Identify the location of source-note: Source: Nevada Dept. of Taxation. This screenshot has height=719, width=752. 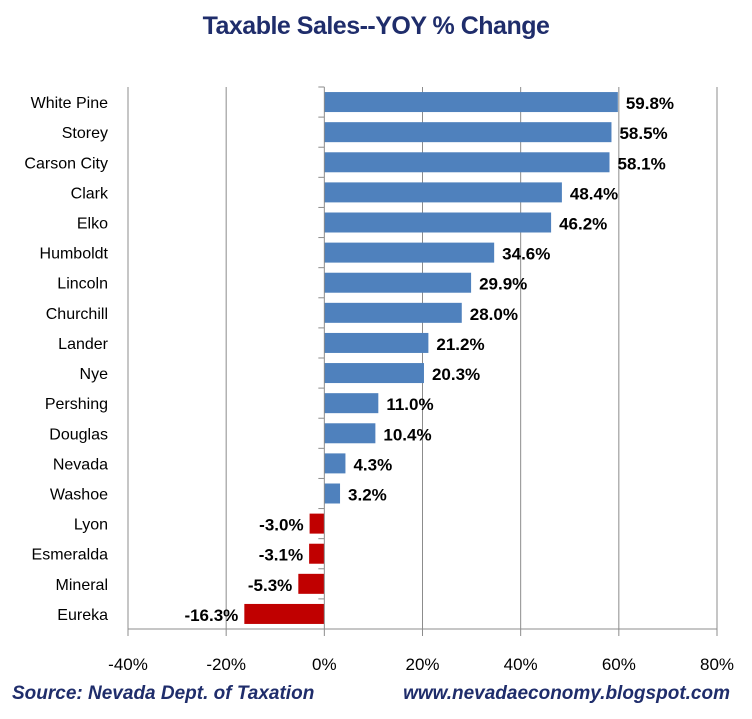
(163, 693).